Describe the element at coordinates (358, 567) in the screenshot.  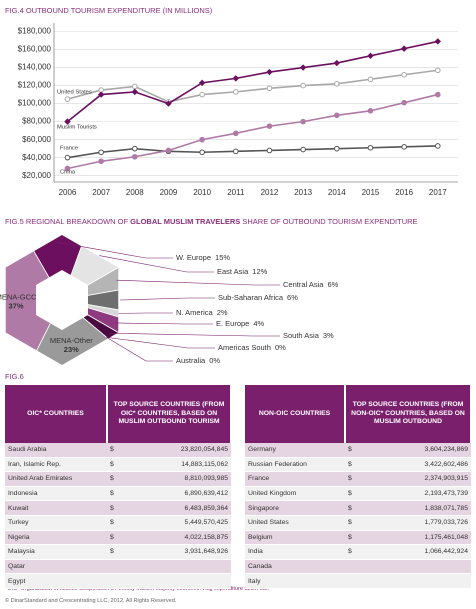
I see `table-row: Canada` at that location.